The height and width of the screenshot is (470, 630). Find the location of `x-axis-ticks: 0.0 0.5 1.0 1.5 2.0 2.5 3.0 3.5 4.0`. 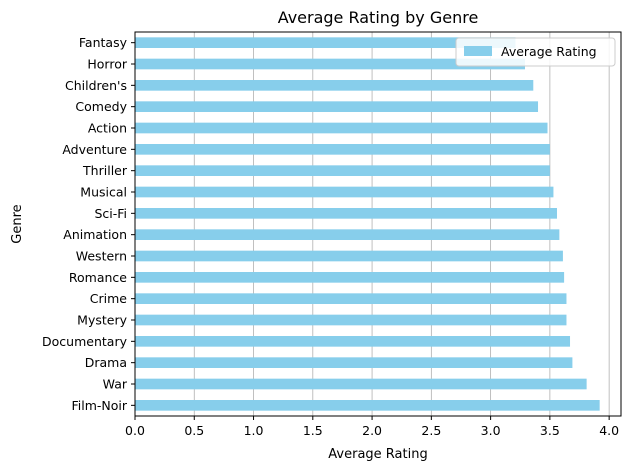

x-axis-ticks: 0.0 0.5 1.0 1.5 2.0 2.5 3.0 3.5 4.0 is located at coordinates (372, 427).